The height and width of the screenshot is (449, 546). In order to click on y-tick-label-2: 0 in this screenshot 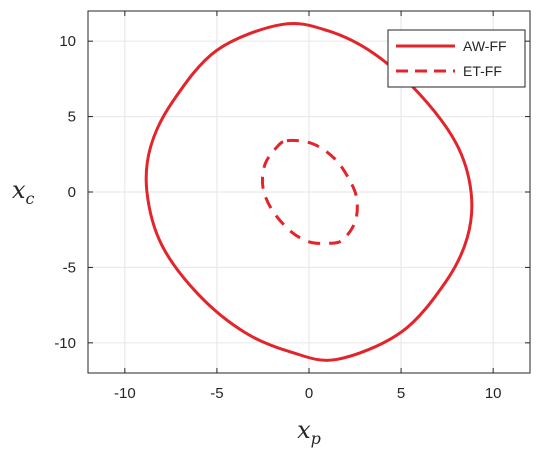, I will do `click(72, 192)`.